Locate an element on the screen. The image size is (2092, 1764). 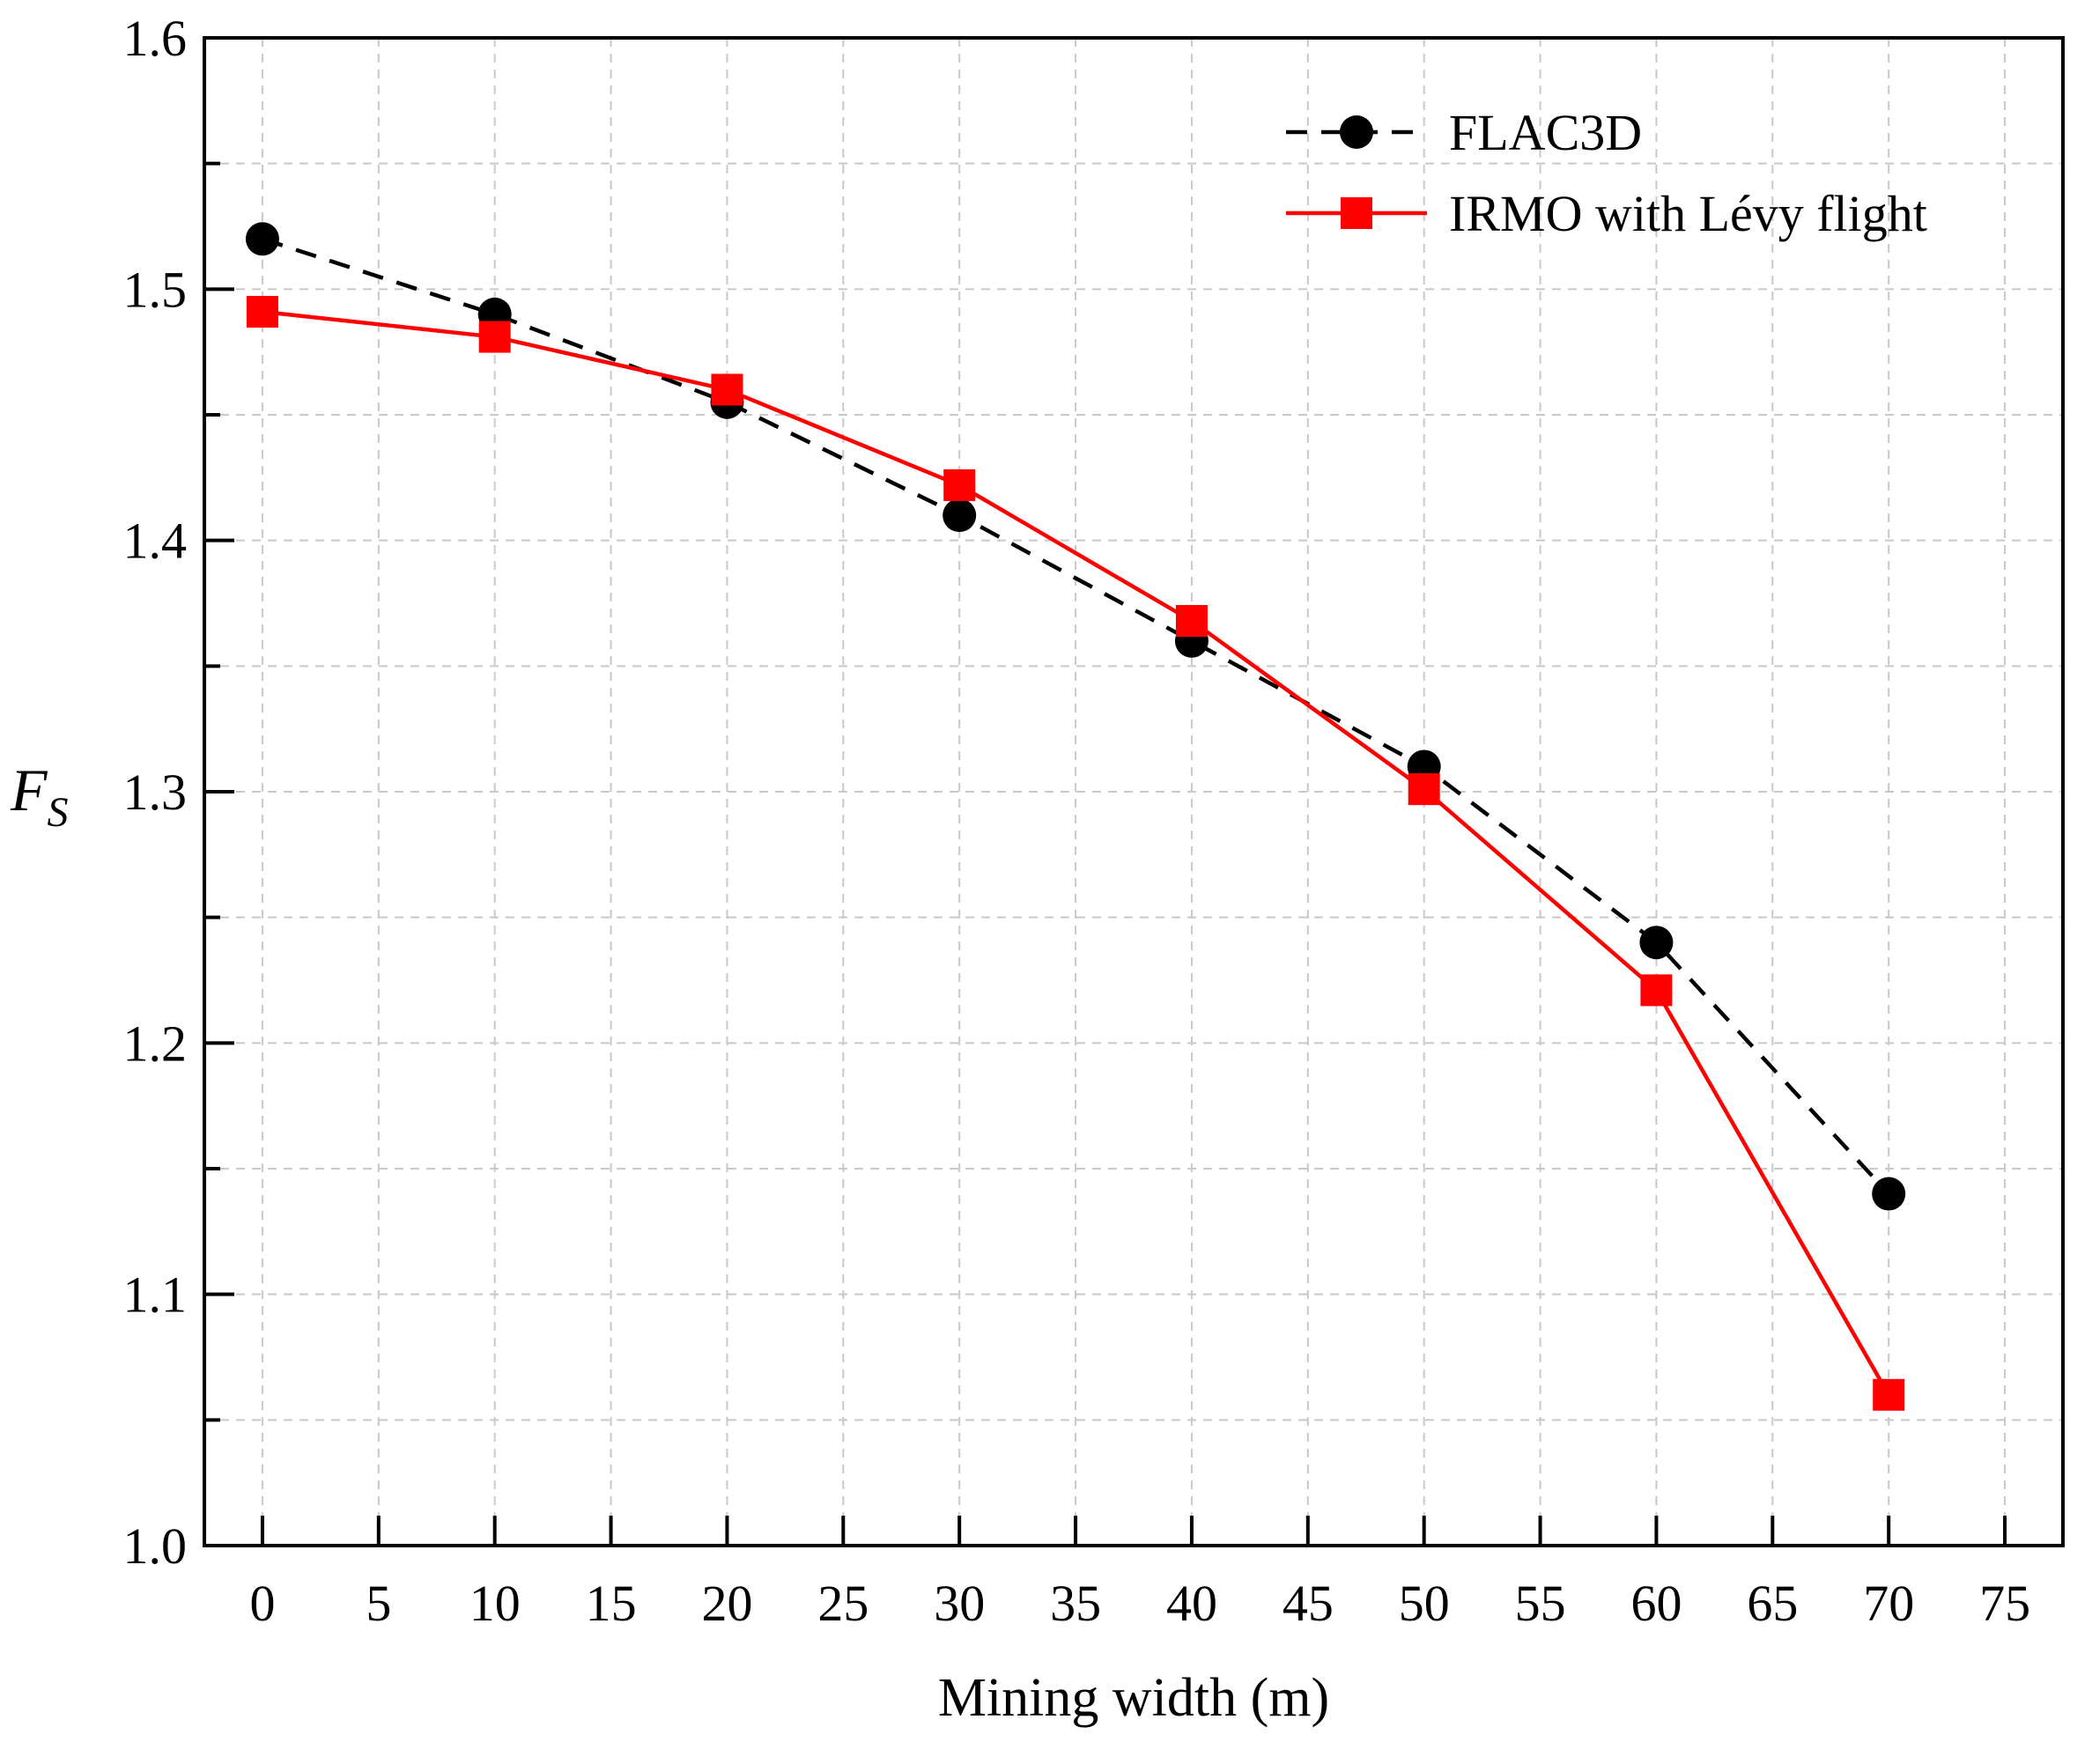
y-tick-label: 1.3 is located at coordinates (155, 792).